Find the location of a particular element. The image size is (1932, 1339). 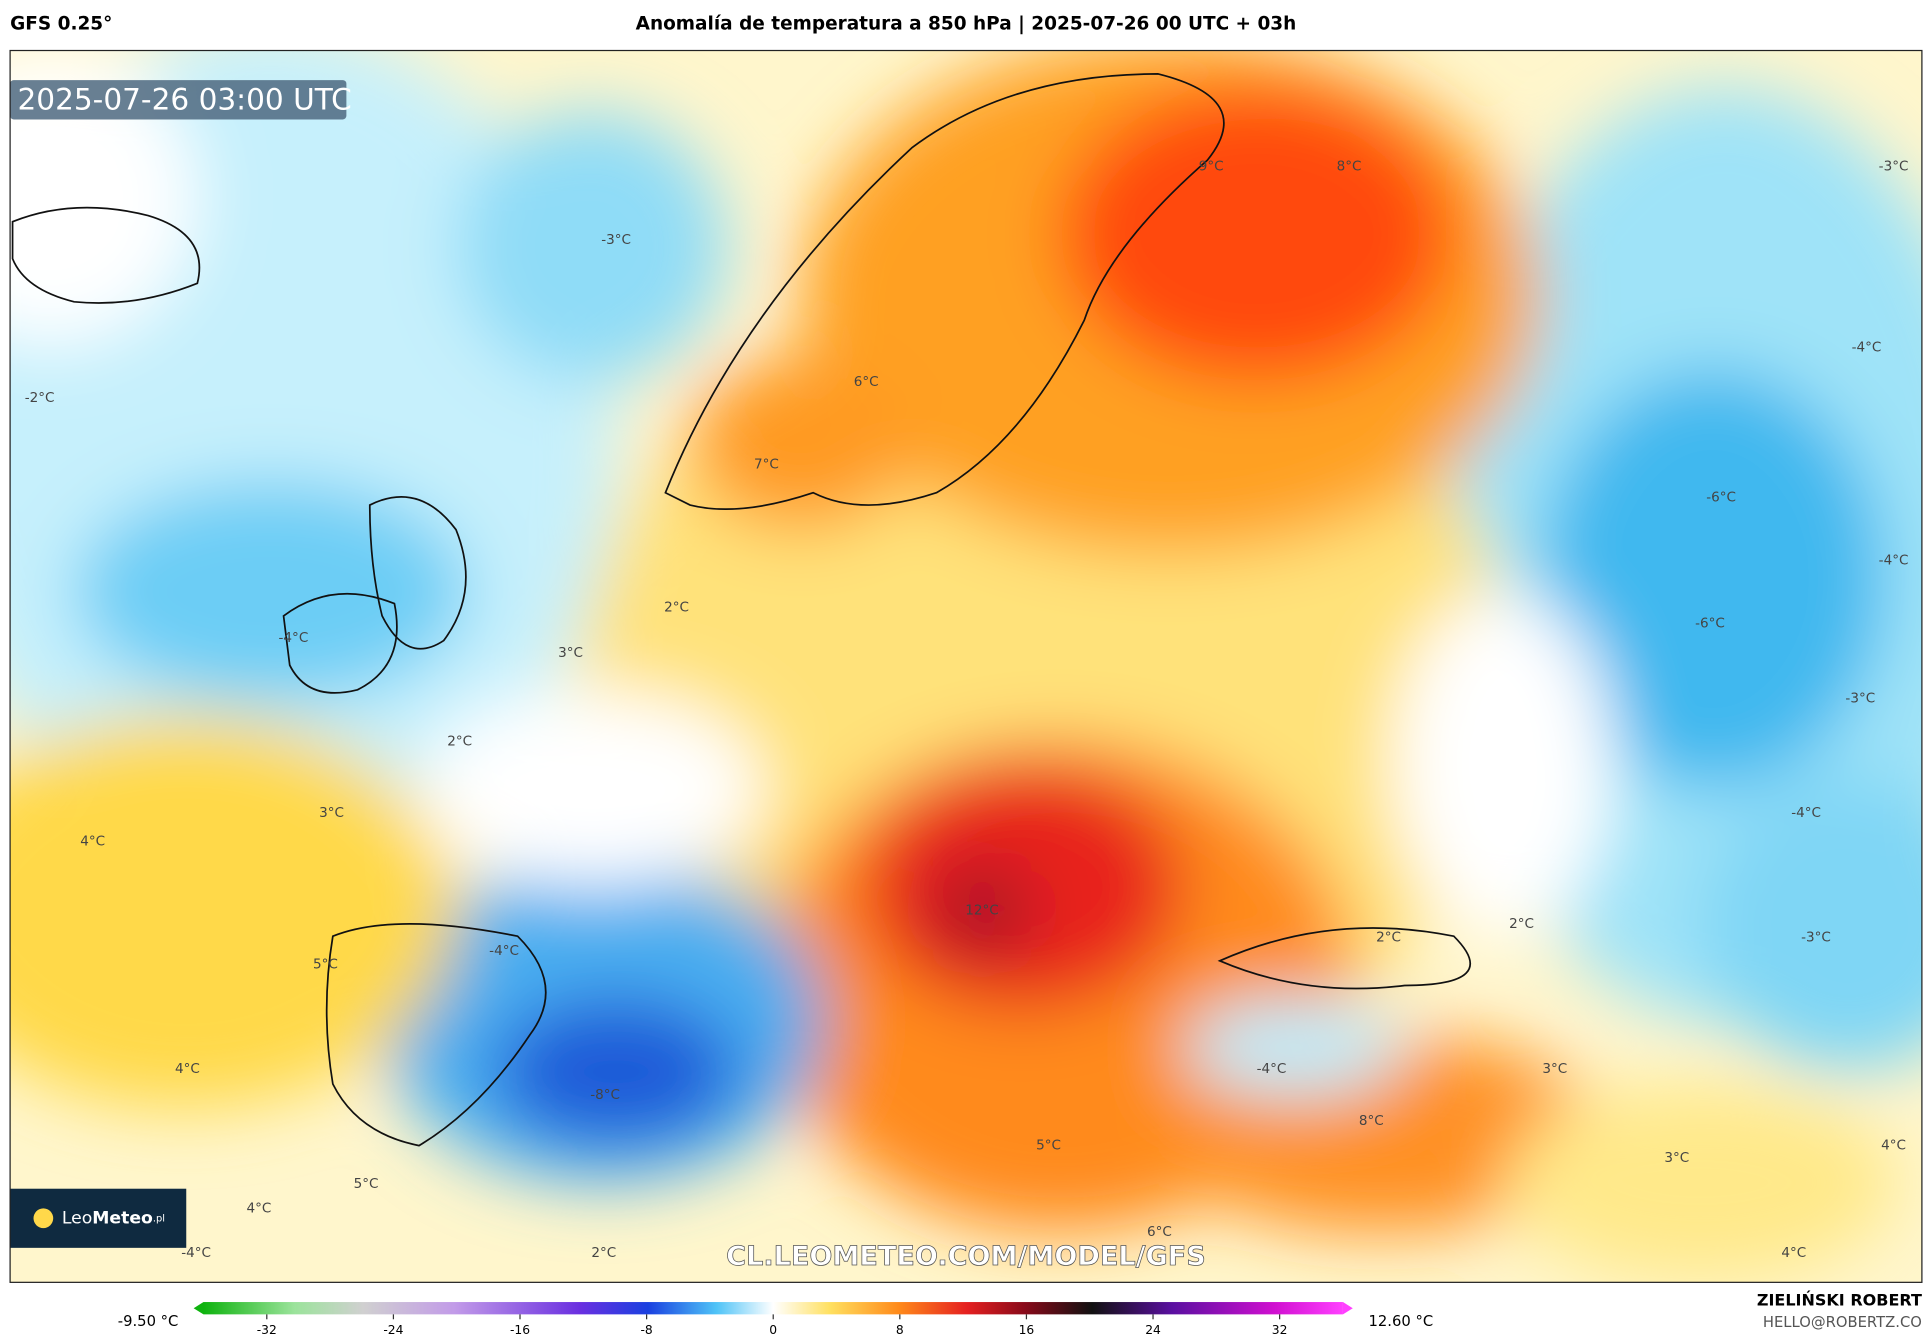

colorbar: -32 -24 -16 -8 0 8 16 24 32 is located at coordinates (773, 1319).